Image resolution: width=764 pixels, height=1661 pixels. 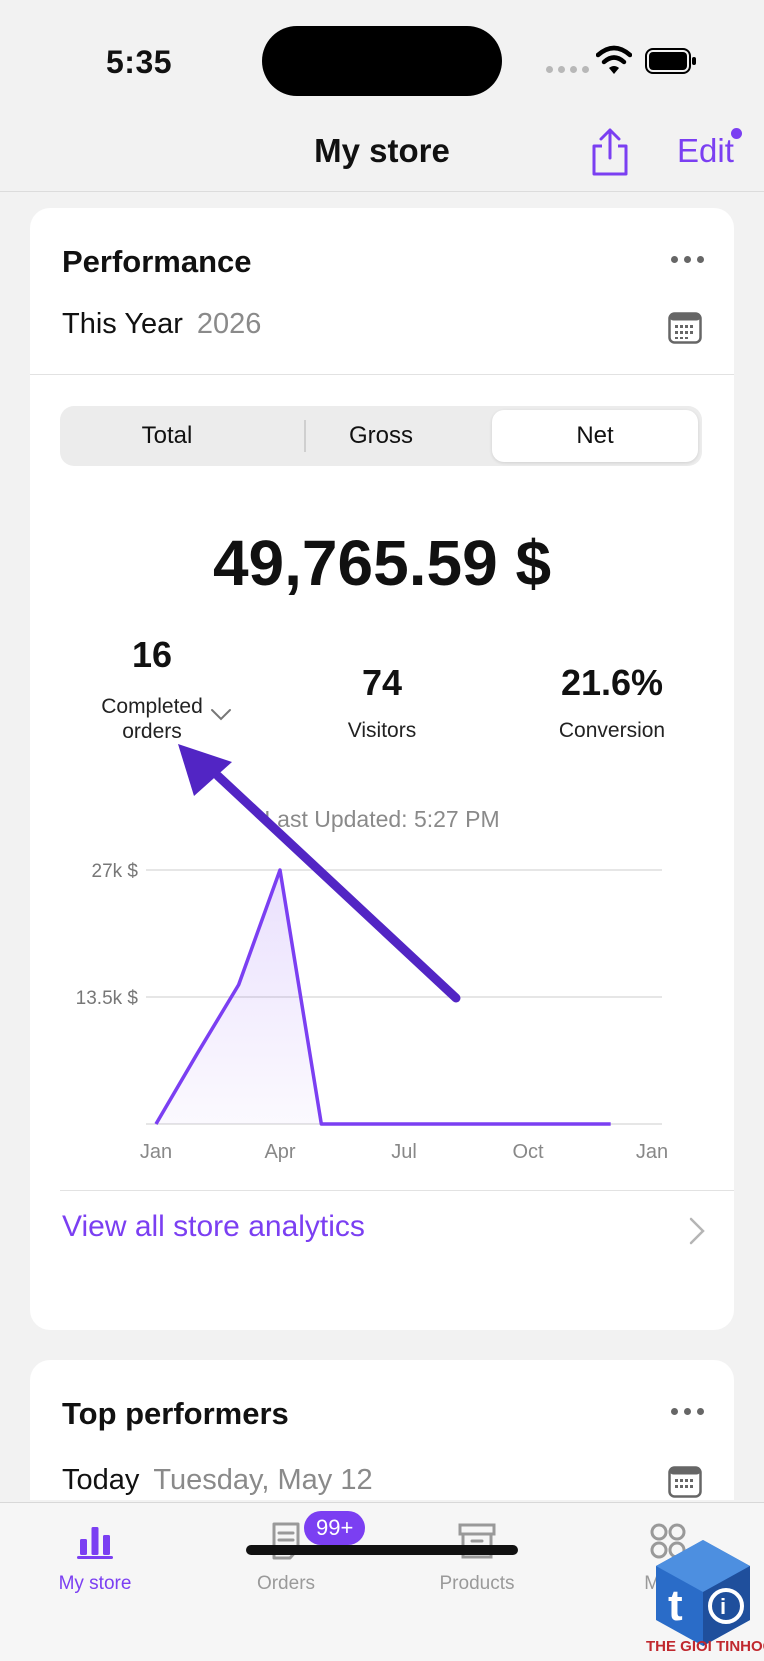 I want to click on bar-chart-icon, so click(x=95, y=1543).